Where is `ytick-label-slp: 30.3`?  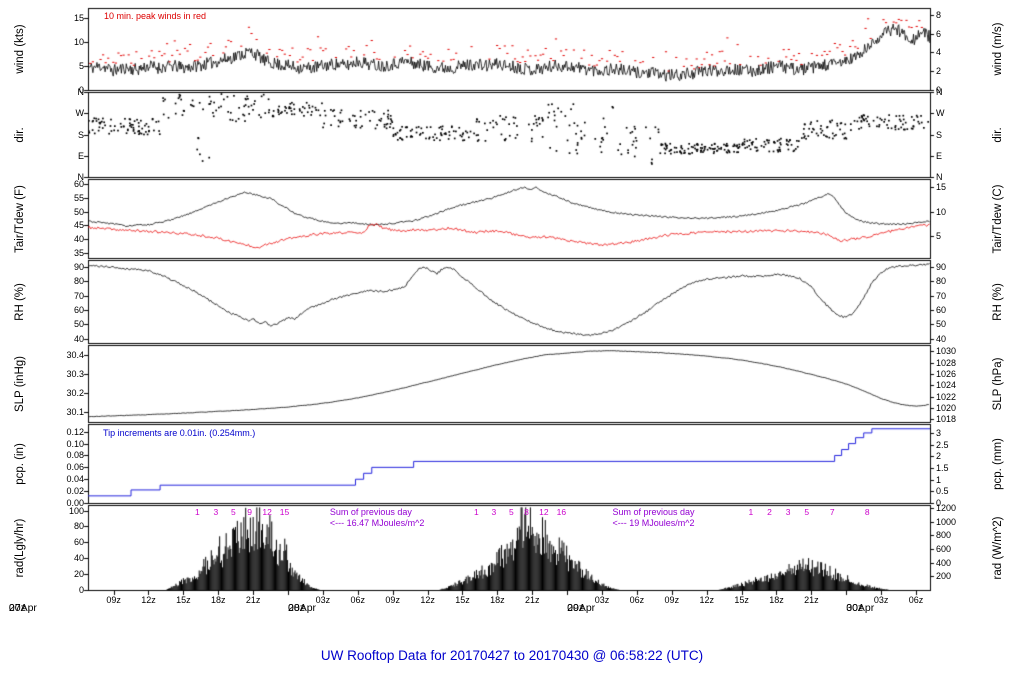 ytick-label-slp: 30.3 is located at coordinates (75, 373).